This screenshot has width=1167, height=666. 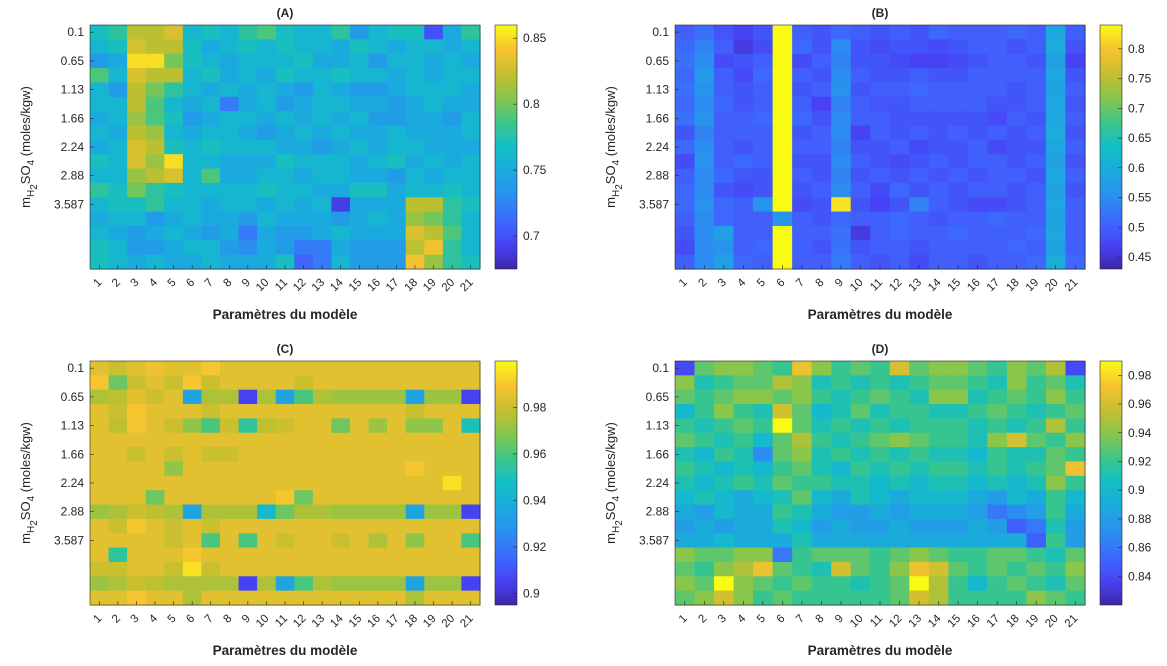 I want to click on x-tick-label: 3, so click(x=135, y=283).